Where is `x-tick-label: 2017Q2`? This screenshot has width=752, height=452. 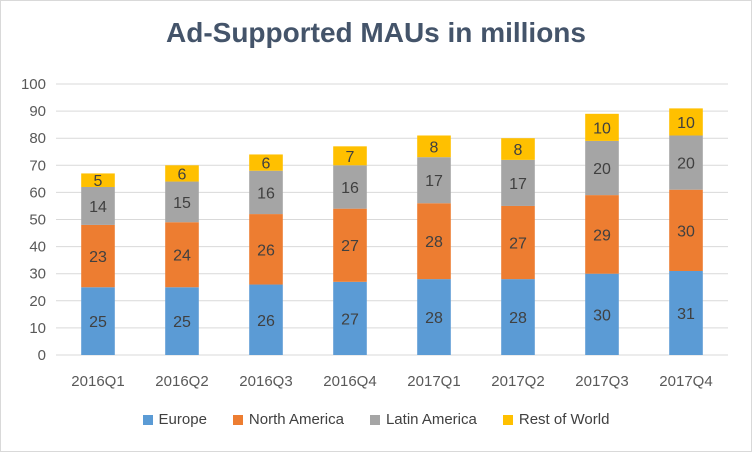
x-tick-label: 2017Q2 is located at coordinates (517, 381).